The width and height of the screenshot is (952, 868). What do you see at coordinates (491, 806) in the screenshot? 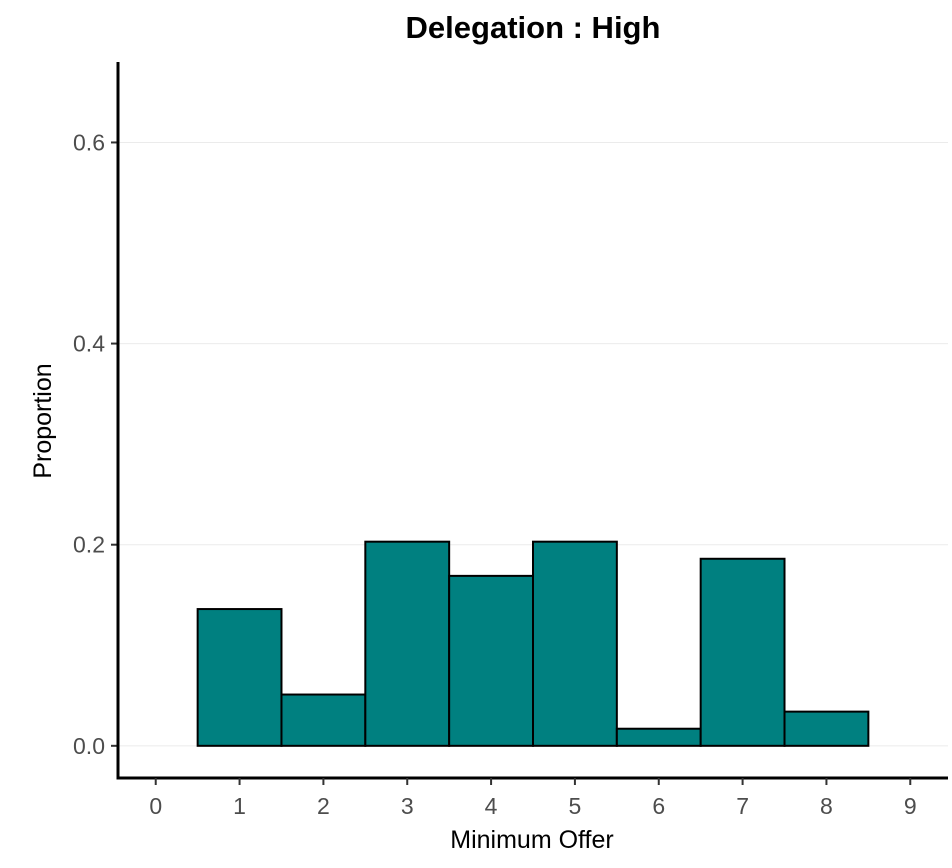
I see `x-tick-label: 4` at bounding box center [491, 806].